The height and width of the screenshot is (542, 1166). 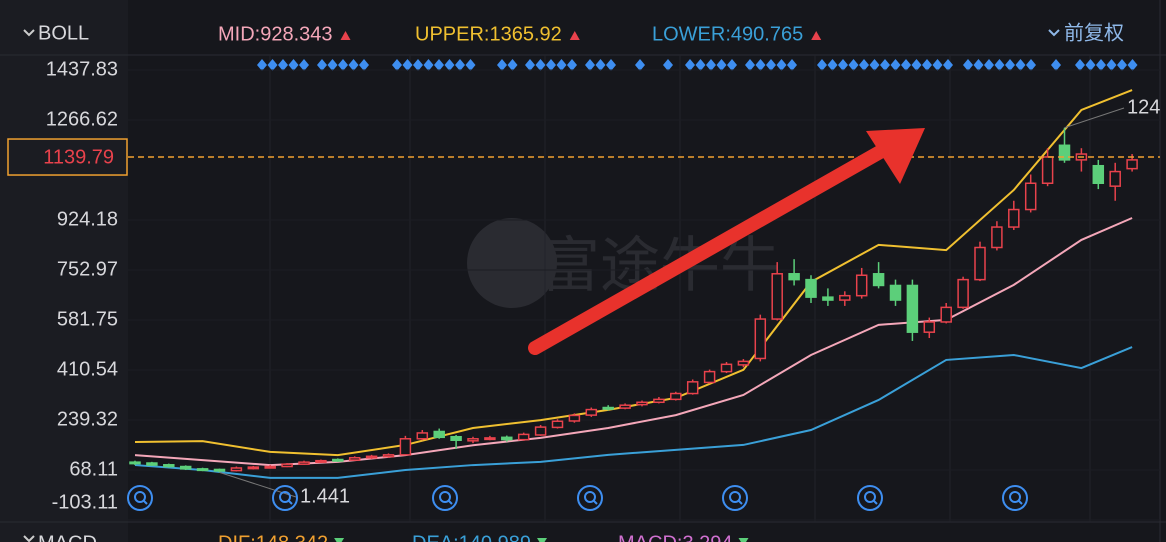 What do you see at coordinates (93, 469) in the screenshot?
I see `y-tick-label: 68.11` at bounding box center [93, 469].